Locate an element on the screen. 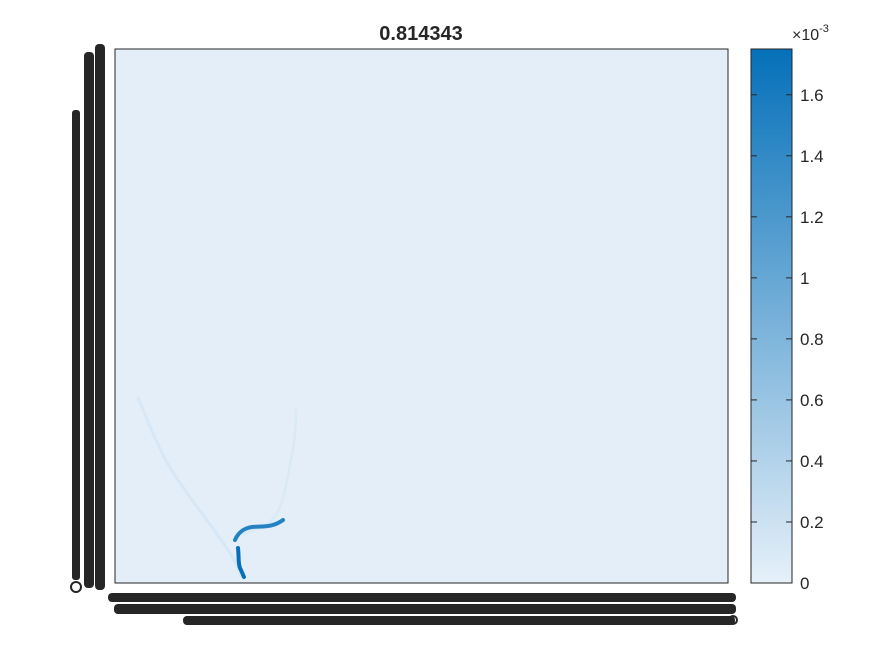 The image size is (875, 656). colorbar-tick-label: 0.8 is located at coordinates (812, 339).